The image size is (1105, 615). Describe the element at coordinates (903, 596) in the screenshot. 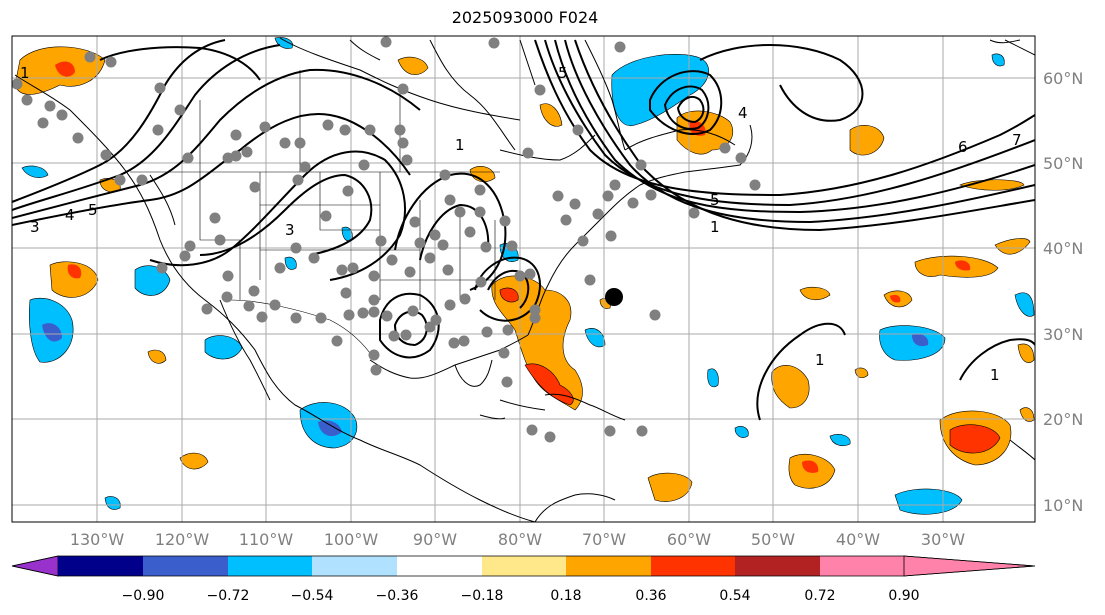

I see `colorbar-tick-label: 0.90` at that location.